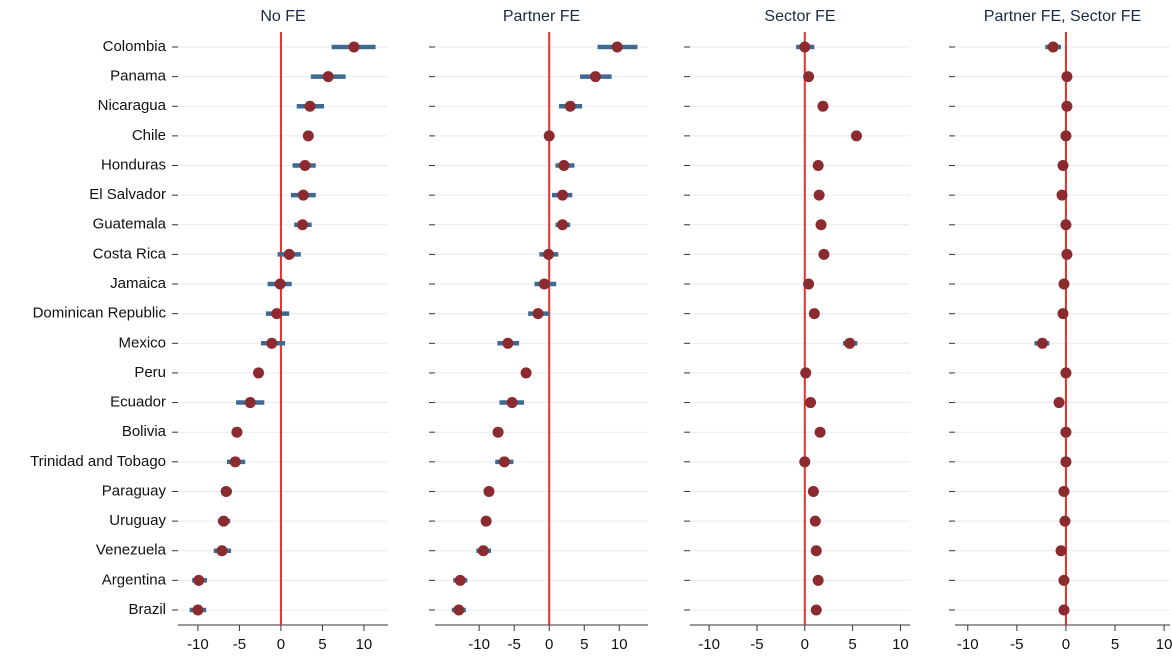 This screenshot has height=667, width=1172. I want to click on category-label: Guatemala, so click(130, 224).